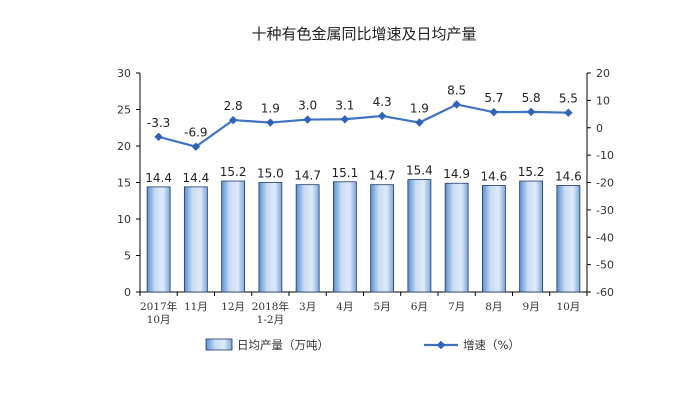  What do you see at coordinates (603, 73) in the screenshot?
I see `y-right-tick-label: 20` at bounding box center [603, 73].